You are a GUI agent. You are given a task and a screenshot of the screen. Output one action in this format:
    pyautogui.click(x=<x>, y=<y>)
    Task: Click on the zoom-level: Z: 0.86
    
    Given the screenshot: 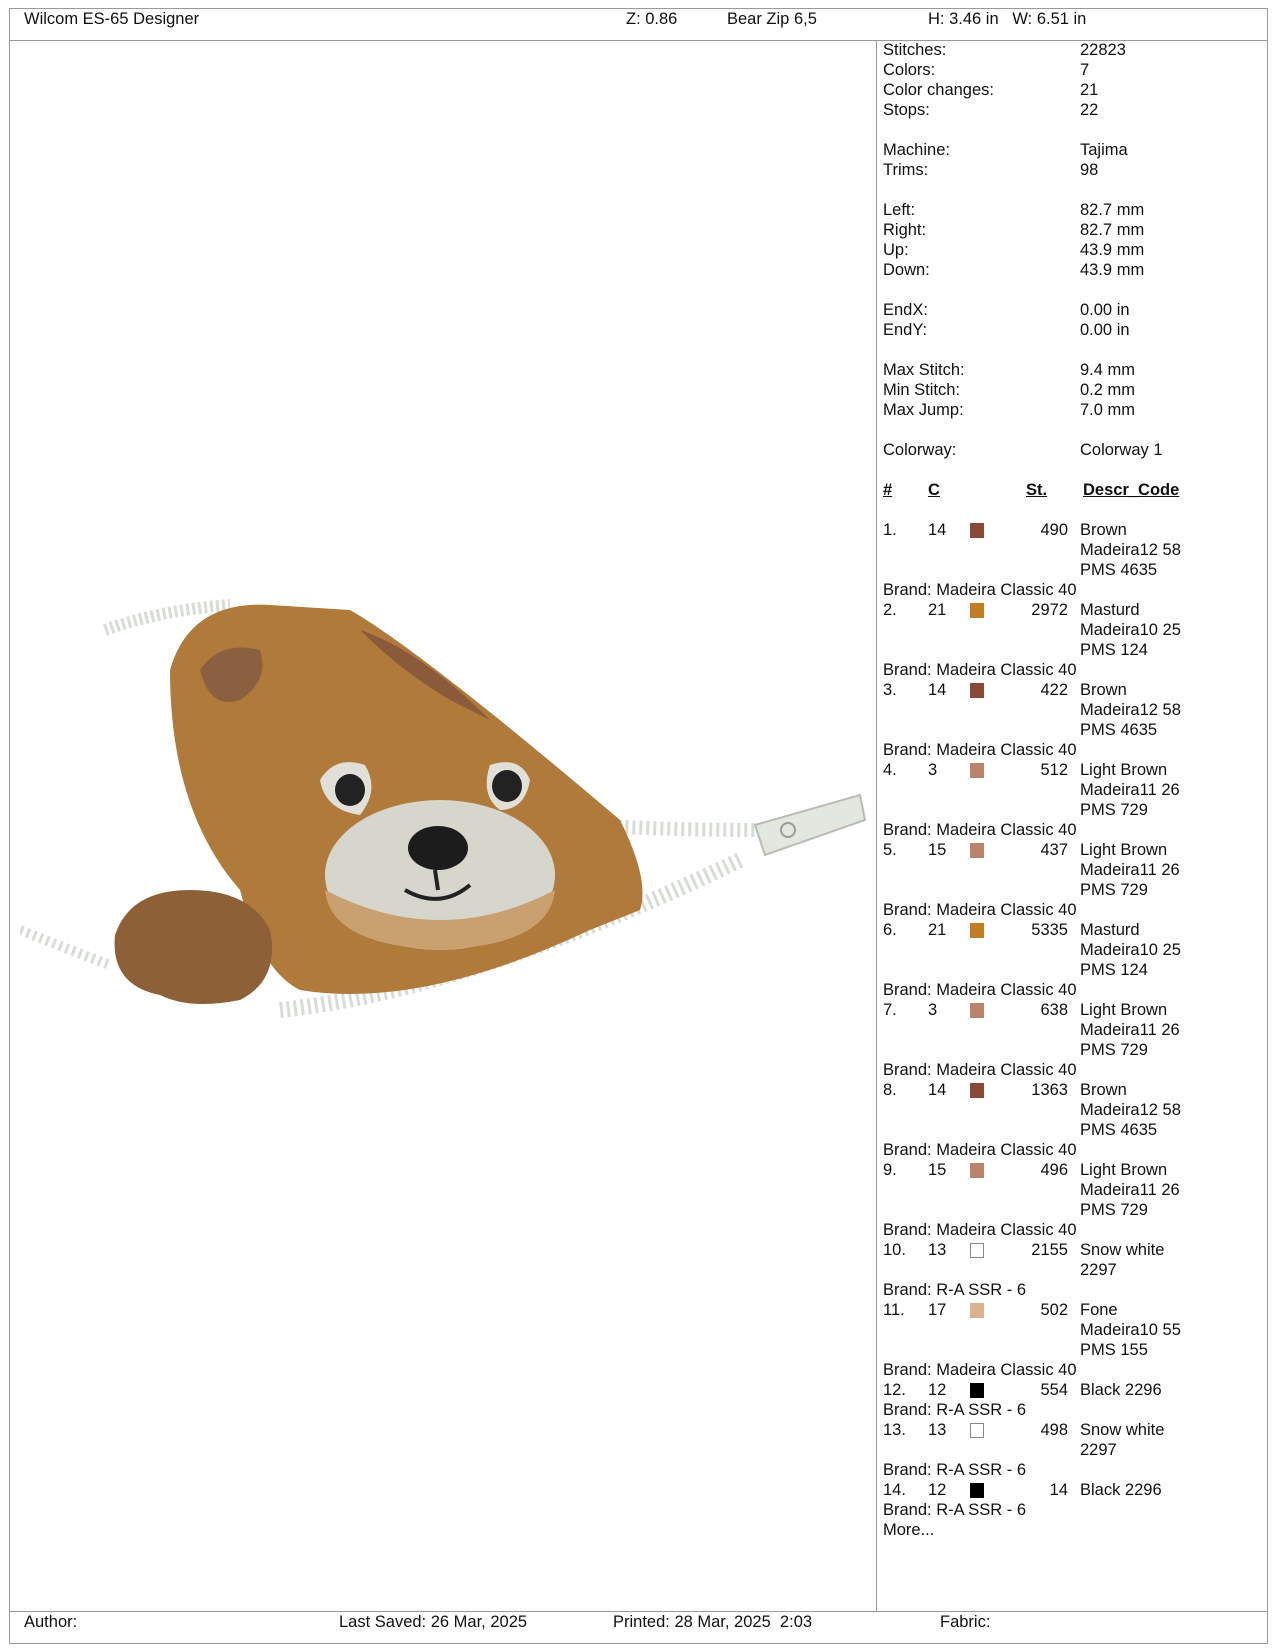 What is the action you would take?
    pyautogui.click(x=652, y=19)
    